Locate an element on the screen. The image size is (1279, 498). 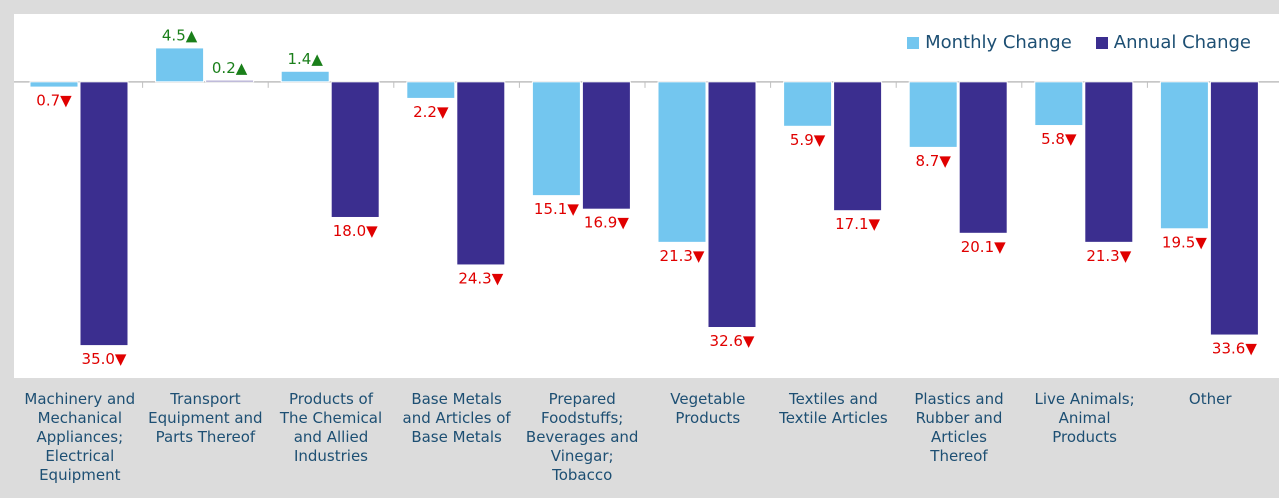
legend-item: Annual Change is located at coordinates (1173, 42).